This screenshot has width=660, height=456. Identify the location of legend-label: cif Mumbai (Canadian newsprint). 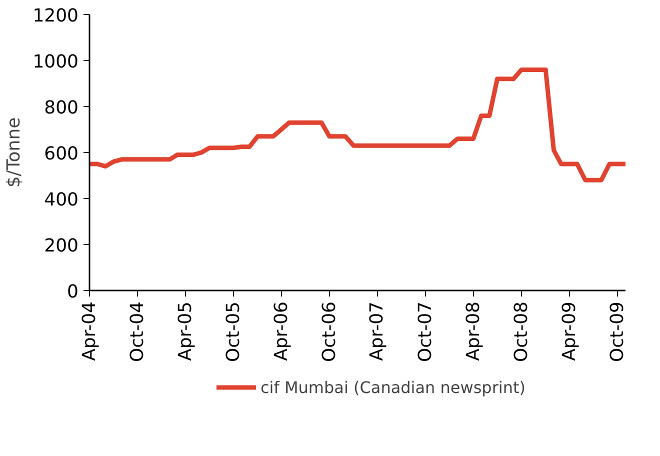
(393, 387).